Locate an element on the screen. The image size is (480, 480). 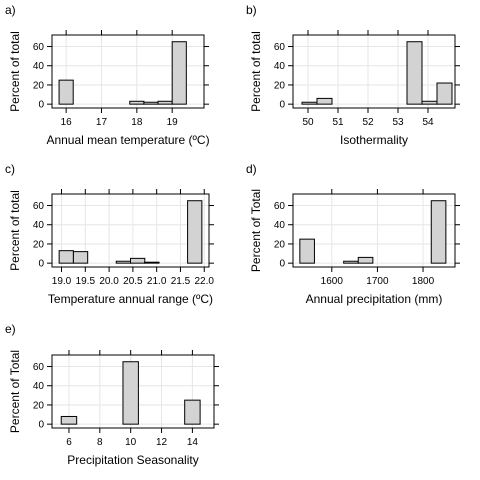
x-tick-label: 1800 is located at coordinates (423, 281).